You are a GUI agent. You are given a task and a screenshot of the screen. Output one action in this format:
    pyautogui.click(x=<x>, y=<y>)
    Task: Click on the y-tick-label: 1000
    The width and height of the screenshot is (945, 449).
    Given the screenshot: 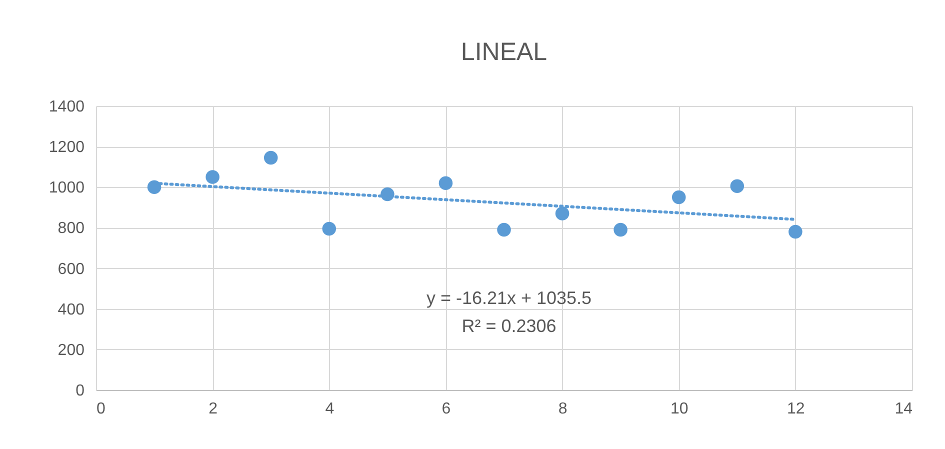 What is the action you would take?
    pyautogui.click(x=66, y=188)
    